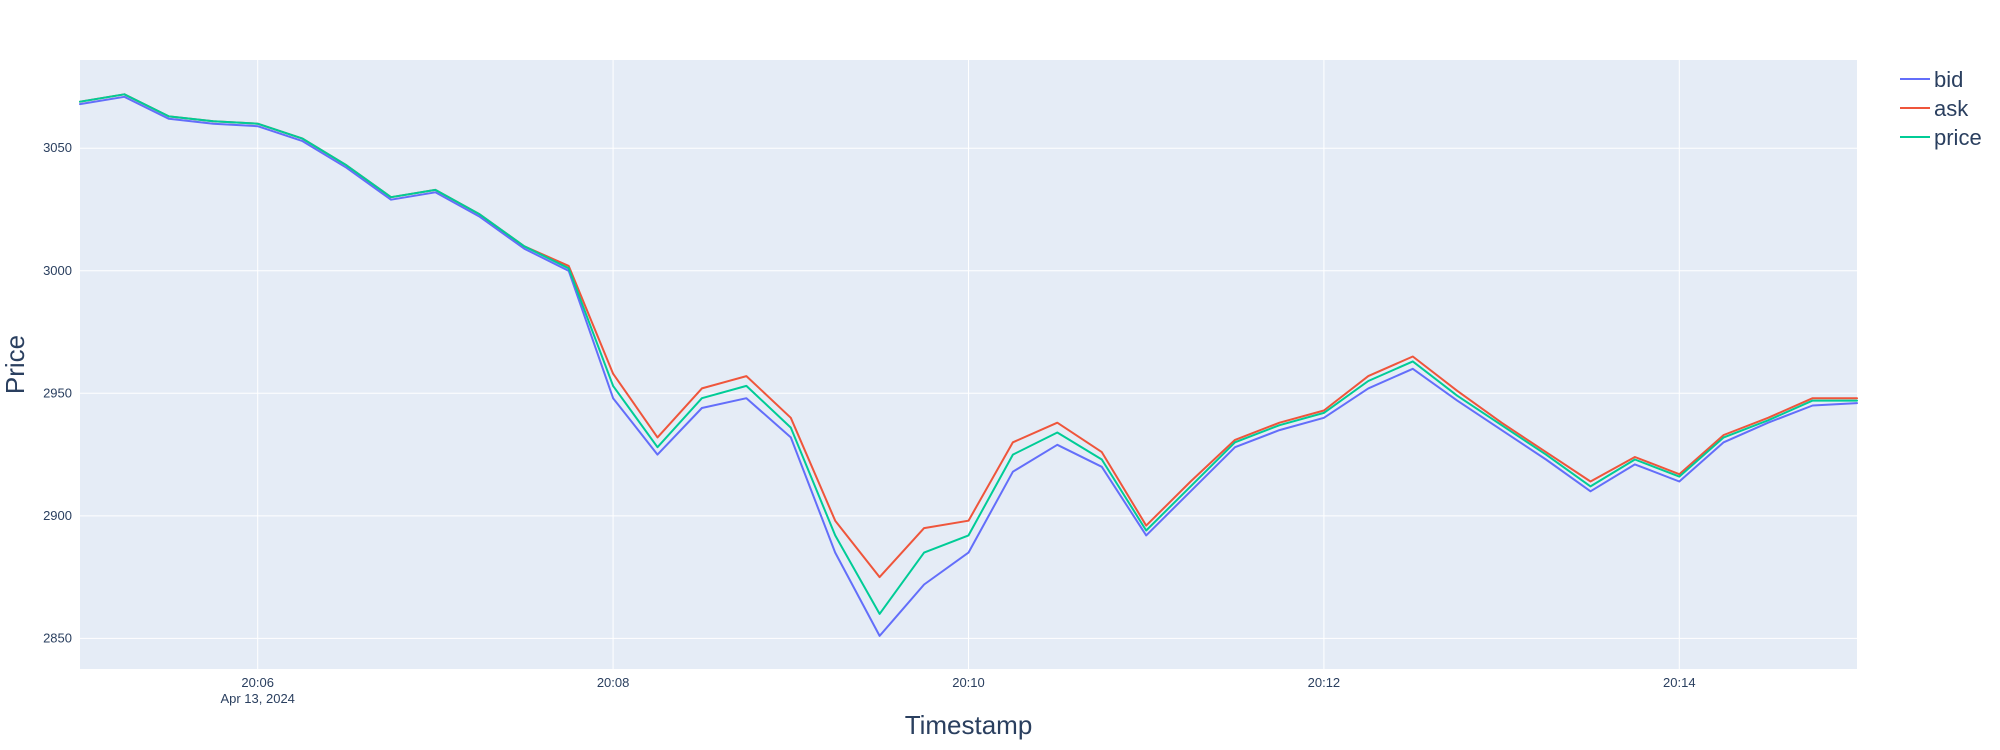 This screenshot has width=2000, height=750. What do you see at coordinates (15, 364) in the screenshot?
I see `y-axis-title: Price` at bounding box center [15, 364].